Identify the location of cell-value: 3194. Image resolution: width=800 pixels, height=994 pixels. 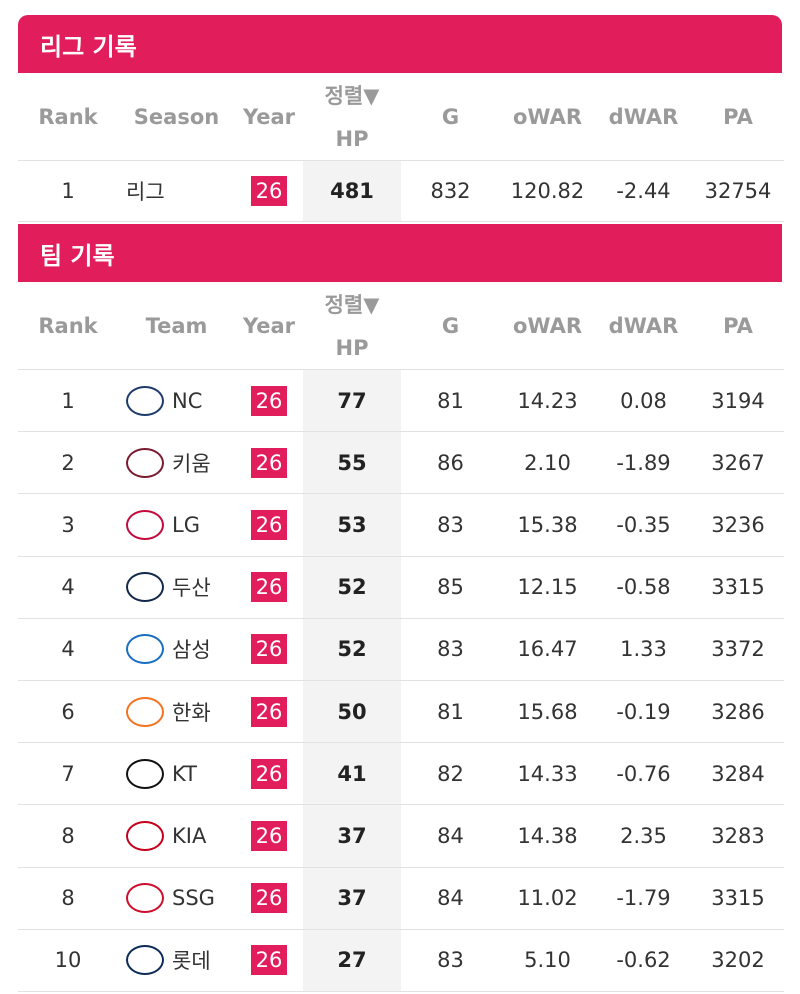
(738, 400).